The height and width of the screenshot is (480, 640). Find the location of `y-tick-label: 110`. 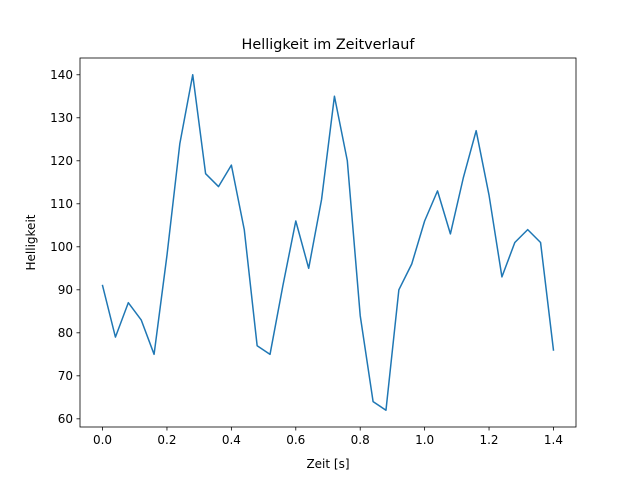

y-tick-label: 110 is located at coordinates (61, 204).